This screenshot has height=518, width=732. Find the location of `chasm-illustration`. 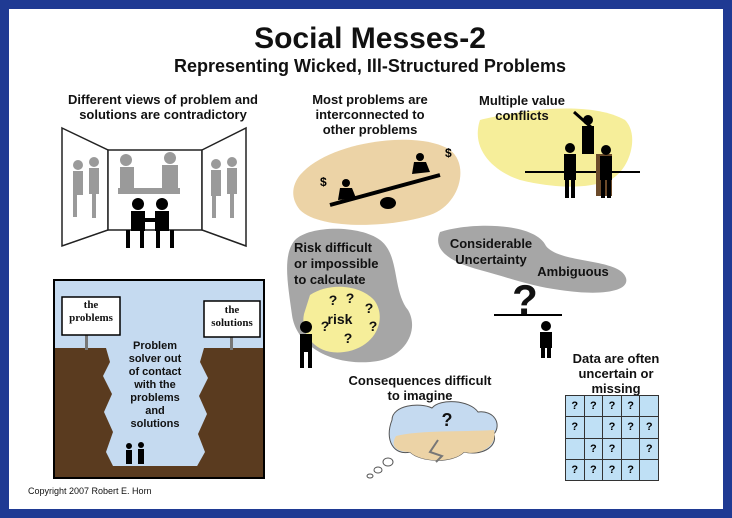

chasm-illustration is located at coordinates (159, 379).